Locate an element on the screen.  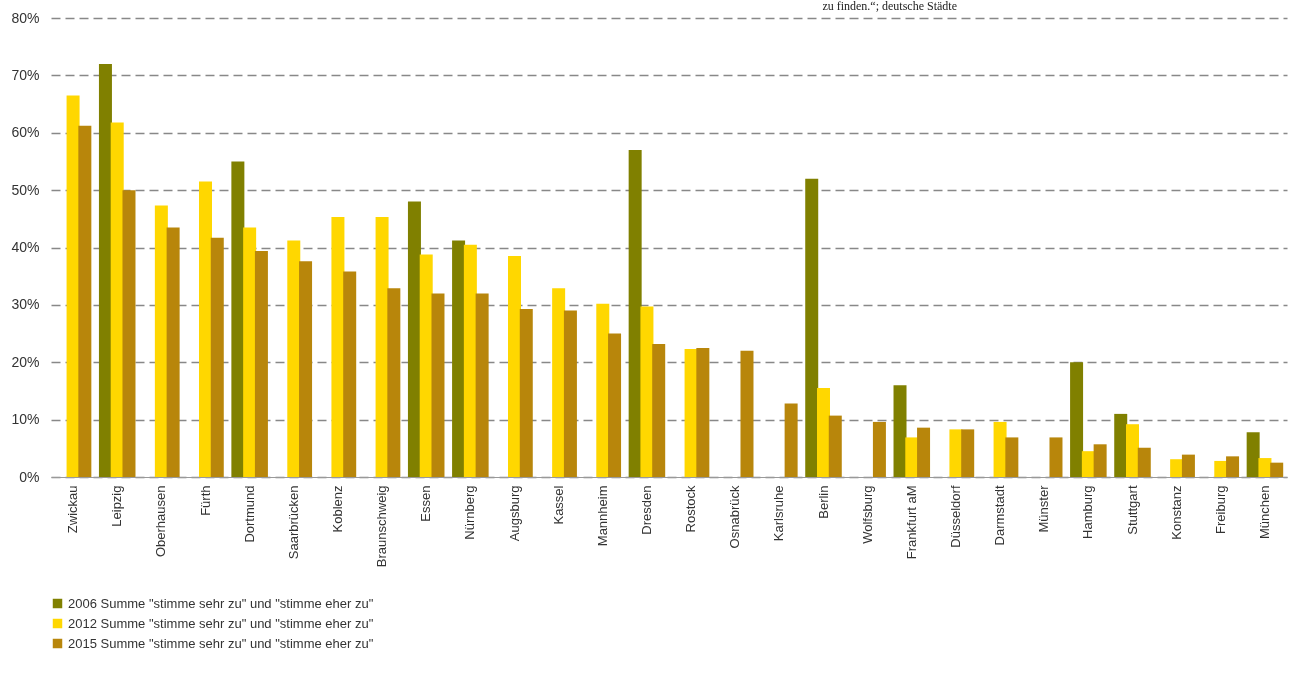
legend-label: 2006 Summe "stimme sehr zu" und "stimme eher zu" is located at coordinates (221, 603).